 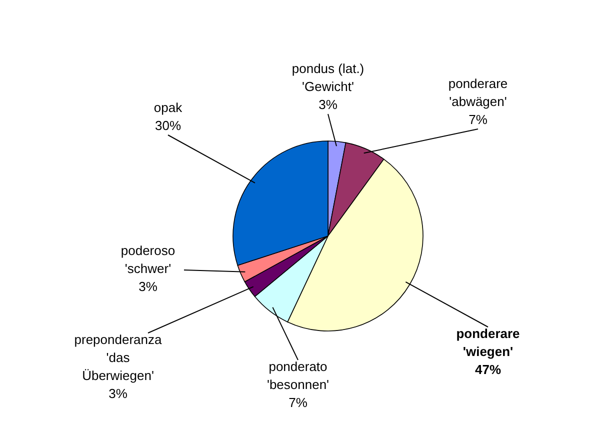 I want to click on slice-label: poderoso 'schwer', so click(x=148, y=259).